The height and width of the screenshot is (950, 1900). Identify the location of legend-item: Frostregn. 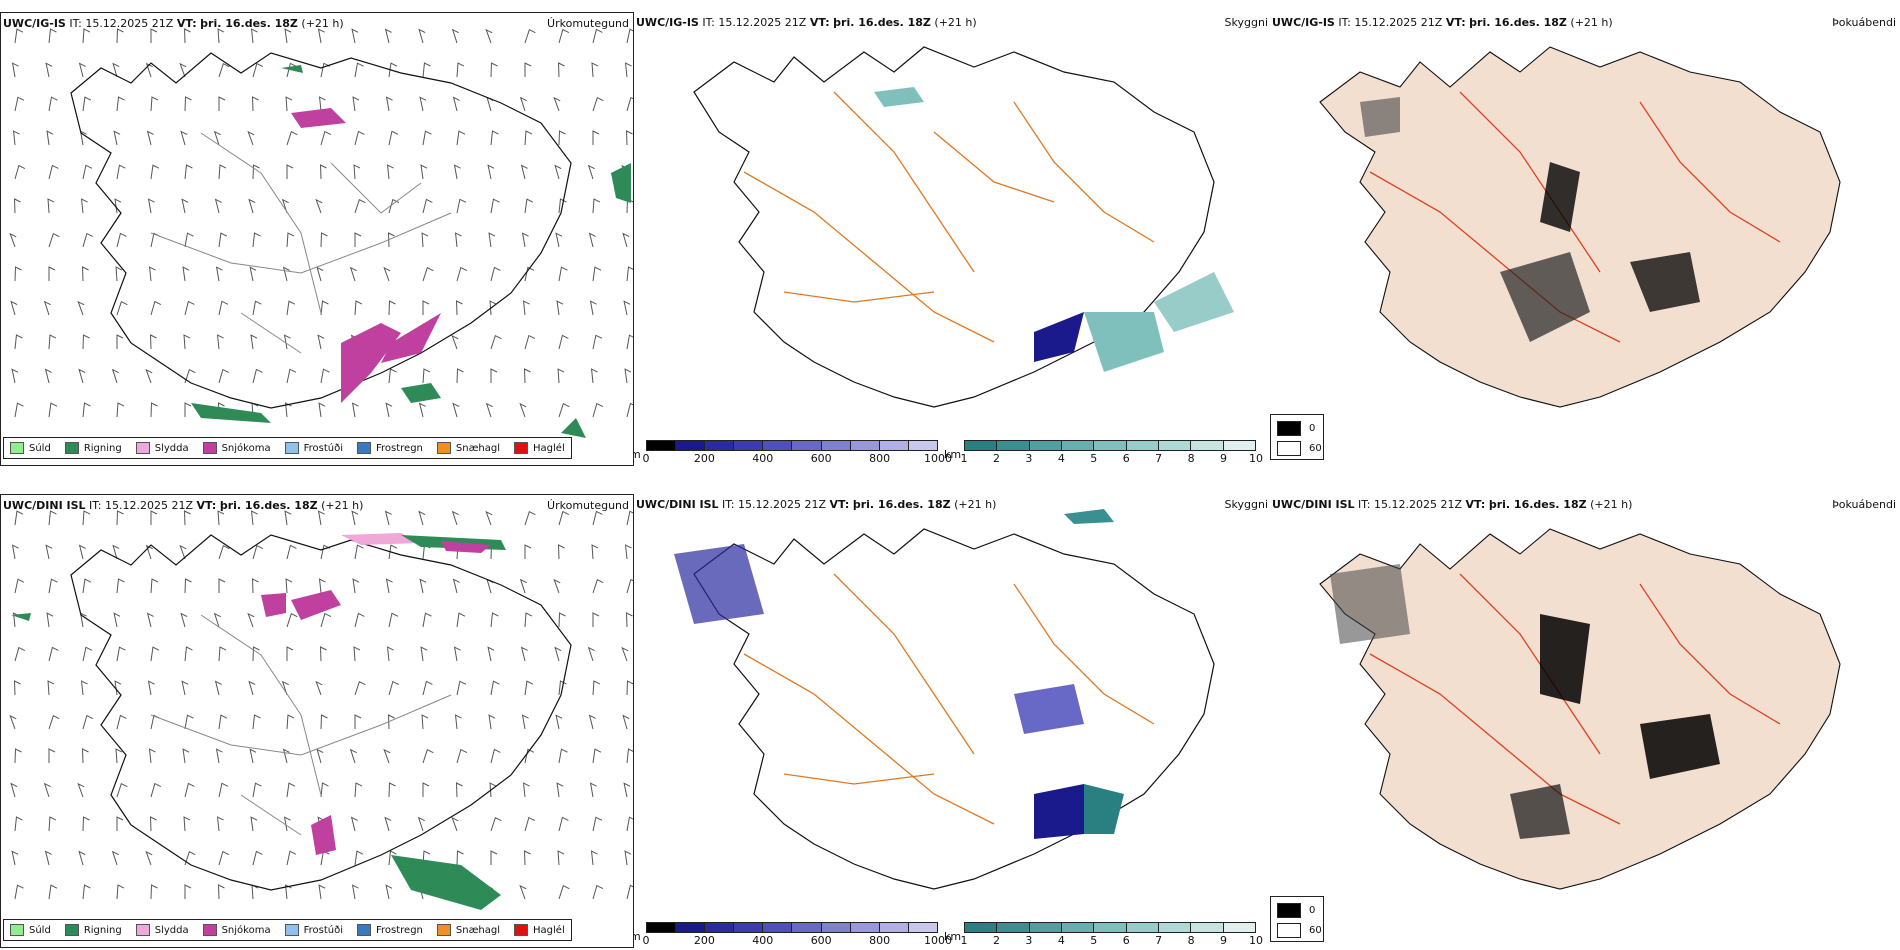
(390, 448).